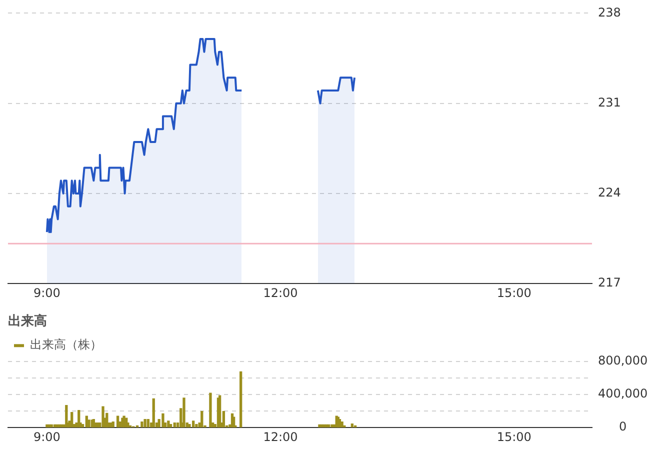 The height and width of the screenshot is (451, 658). What do you see at coordinates (66, 345) in the screenshot?
I see `legend-label: 出来高（株）` at bounding box center [66, 345].